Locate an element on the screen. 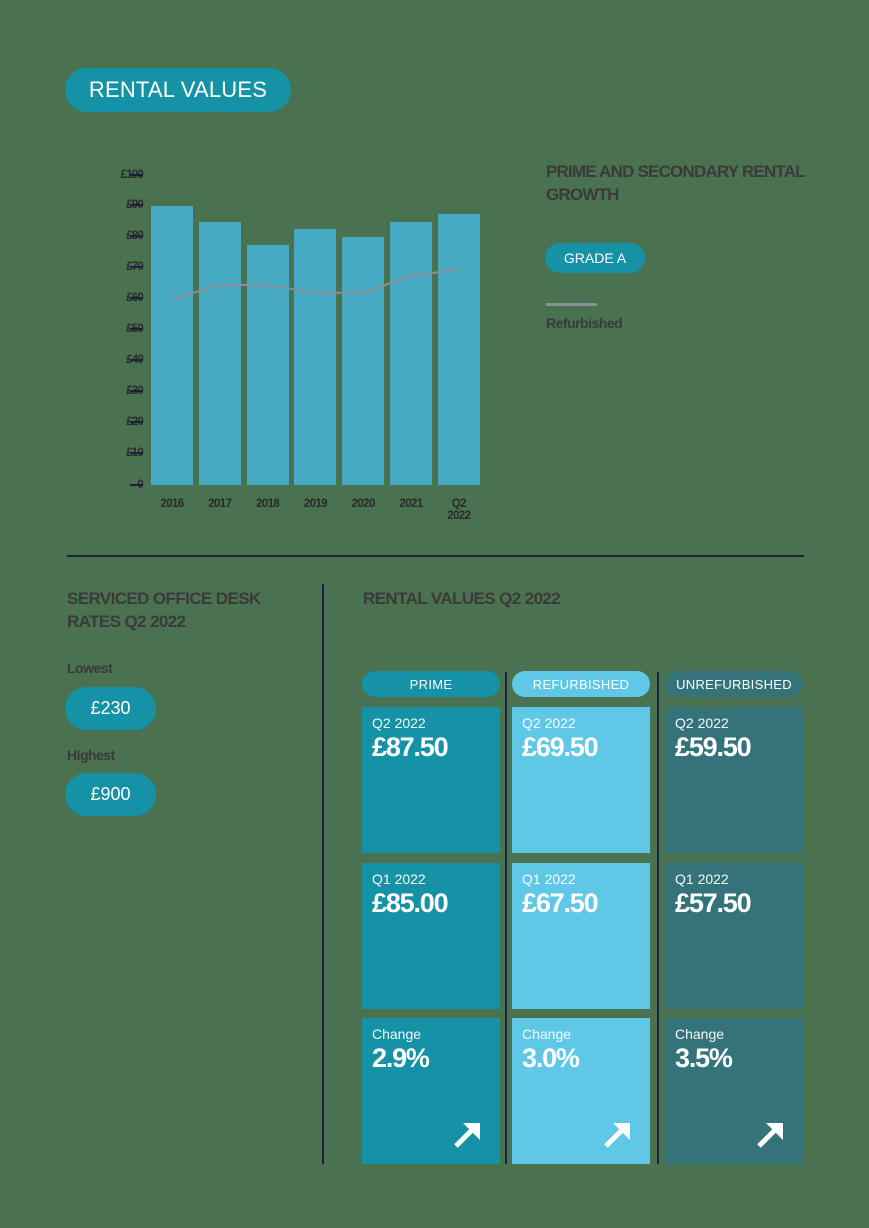  card-value: £59.50 is located at coordinates (713, 747).